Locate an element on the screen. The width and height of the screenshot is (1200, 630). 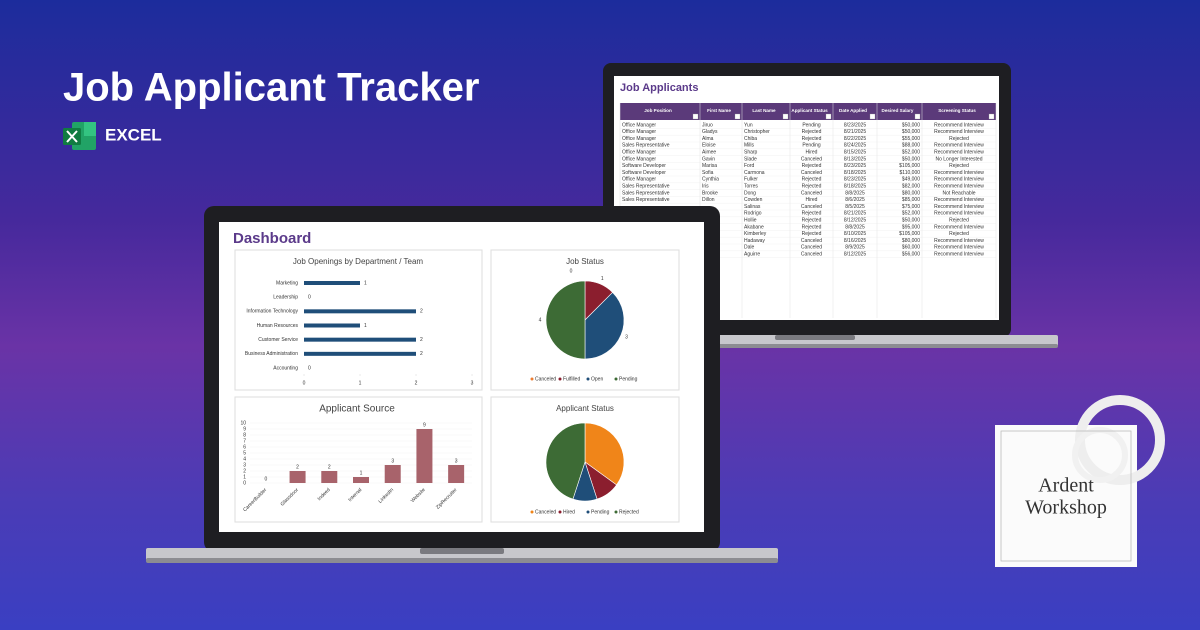
table-cell: Aimee is located at coordinates (709, 153).